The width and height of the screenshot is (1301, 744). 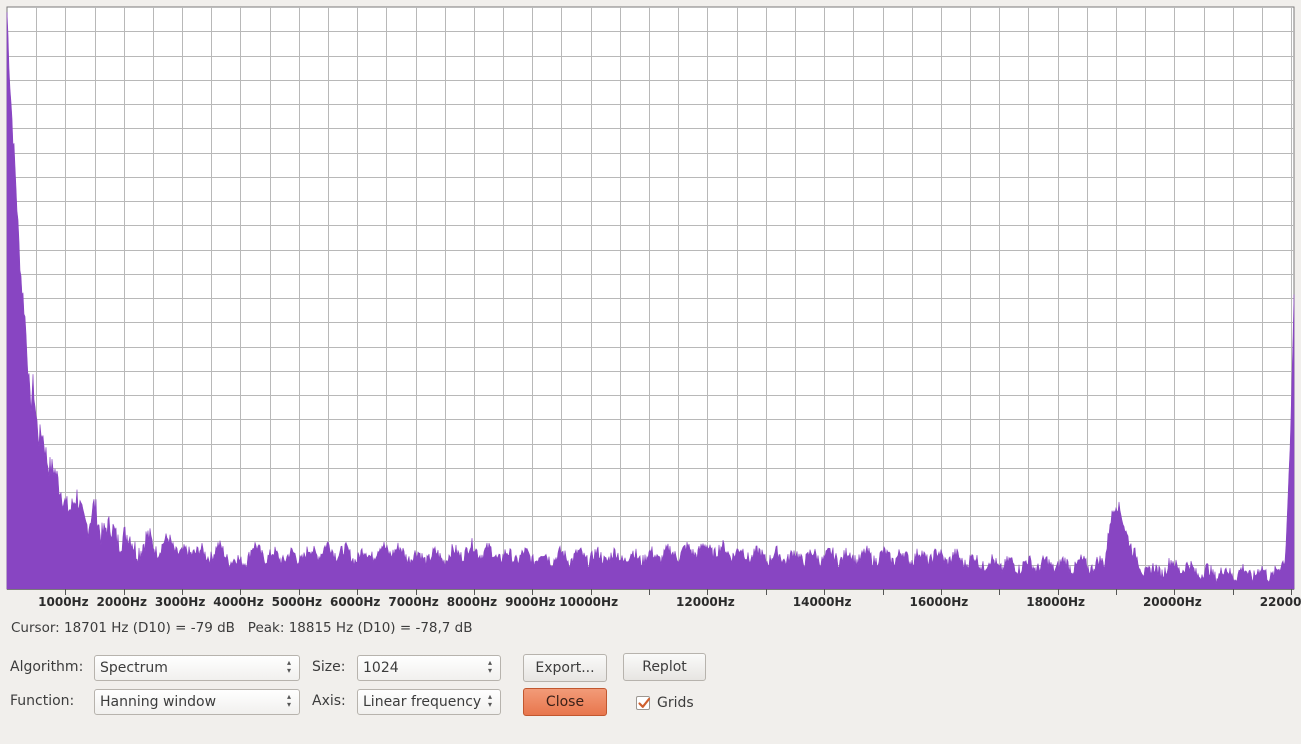 What do you see at coordinates (422, 702) in the screenshot?
I see `axis-value: Linear frequency` at bounding box center [422, 702].